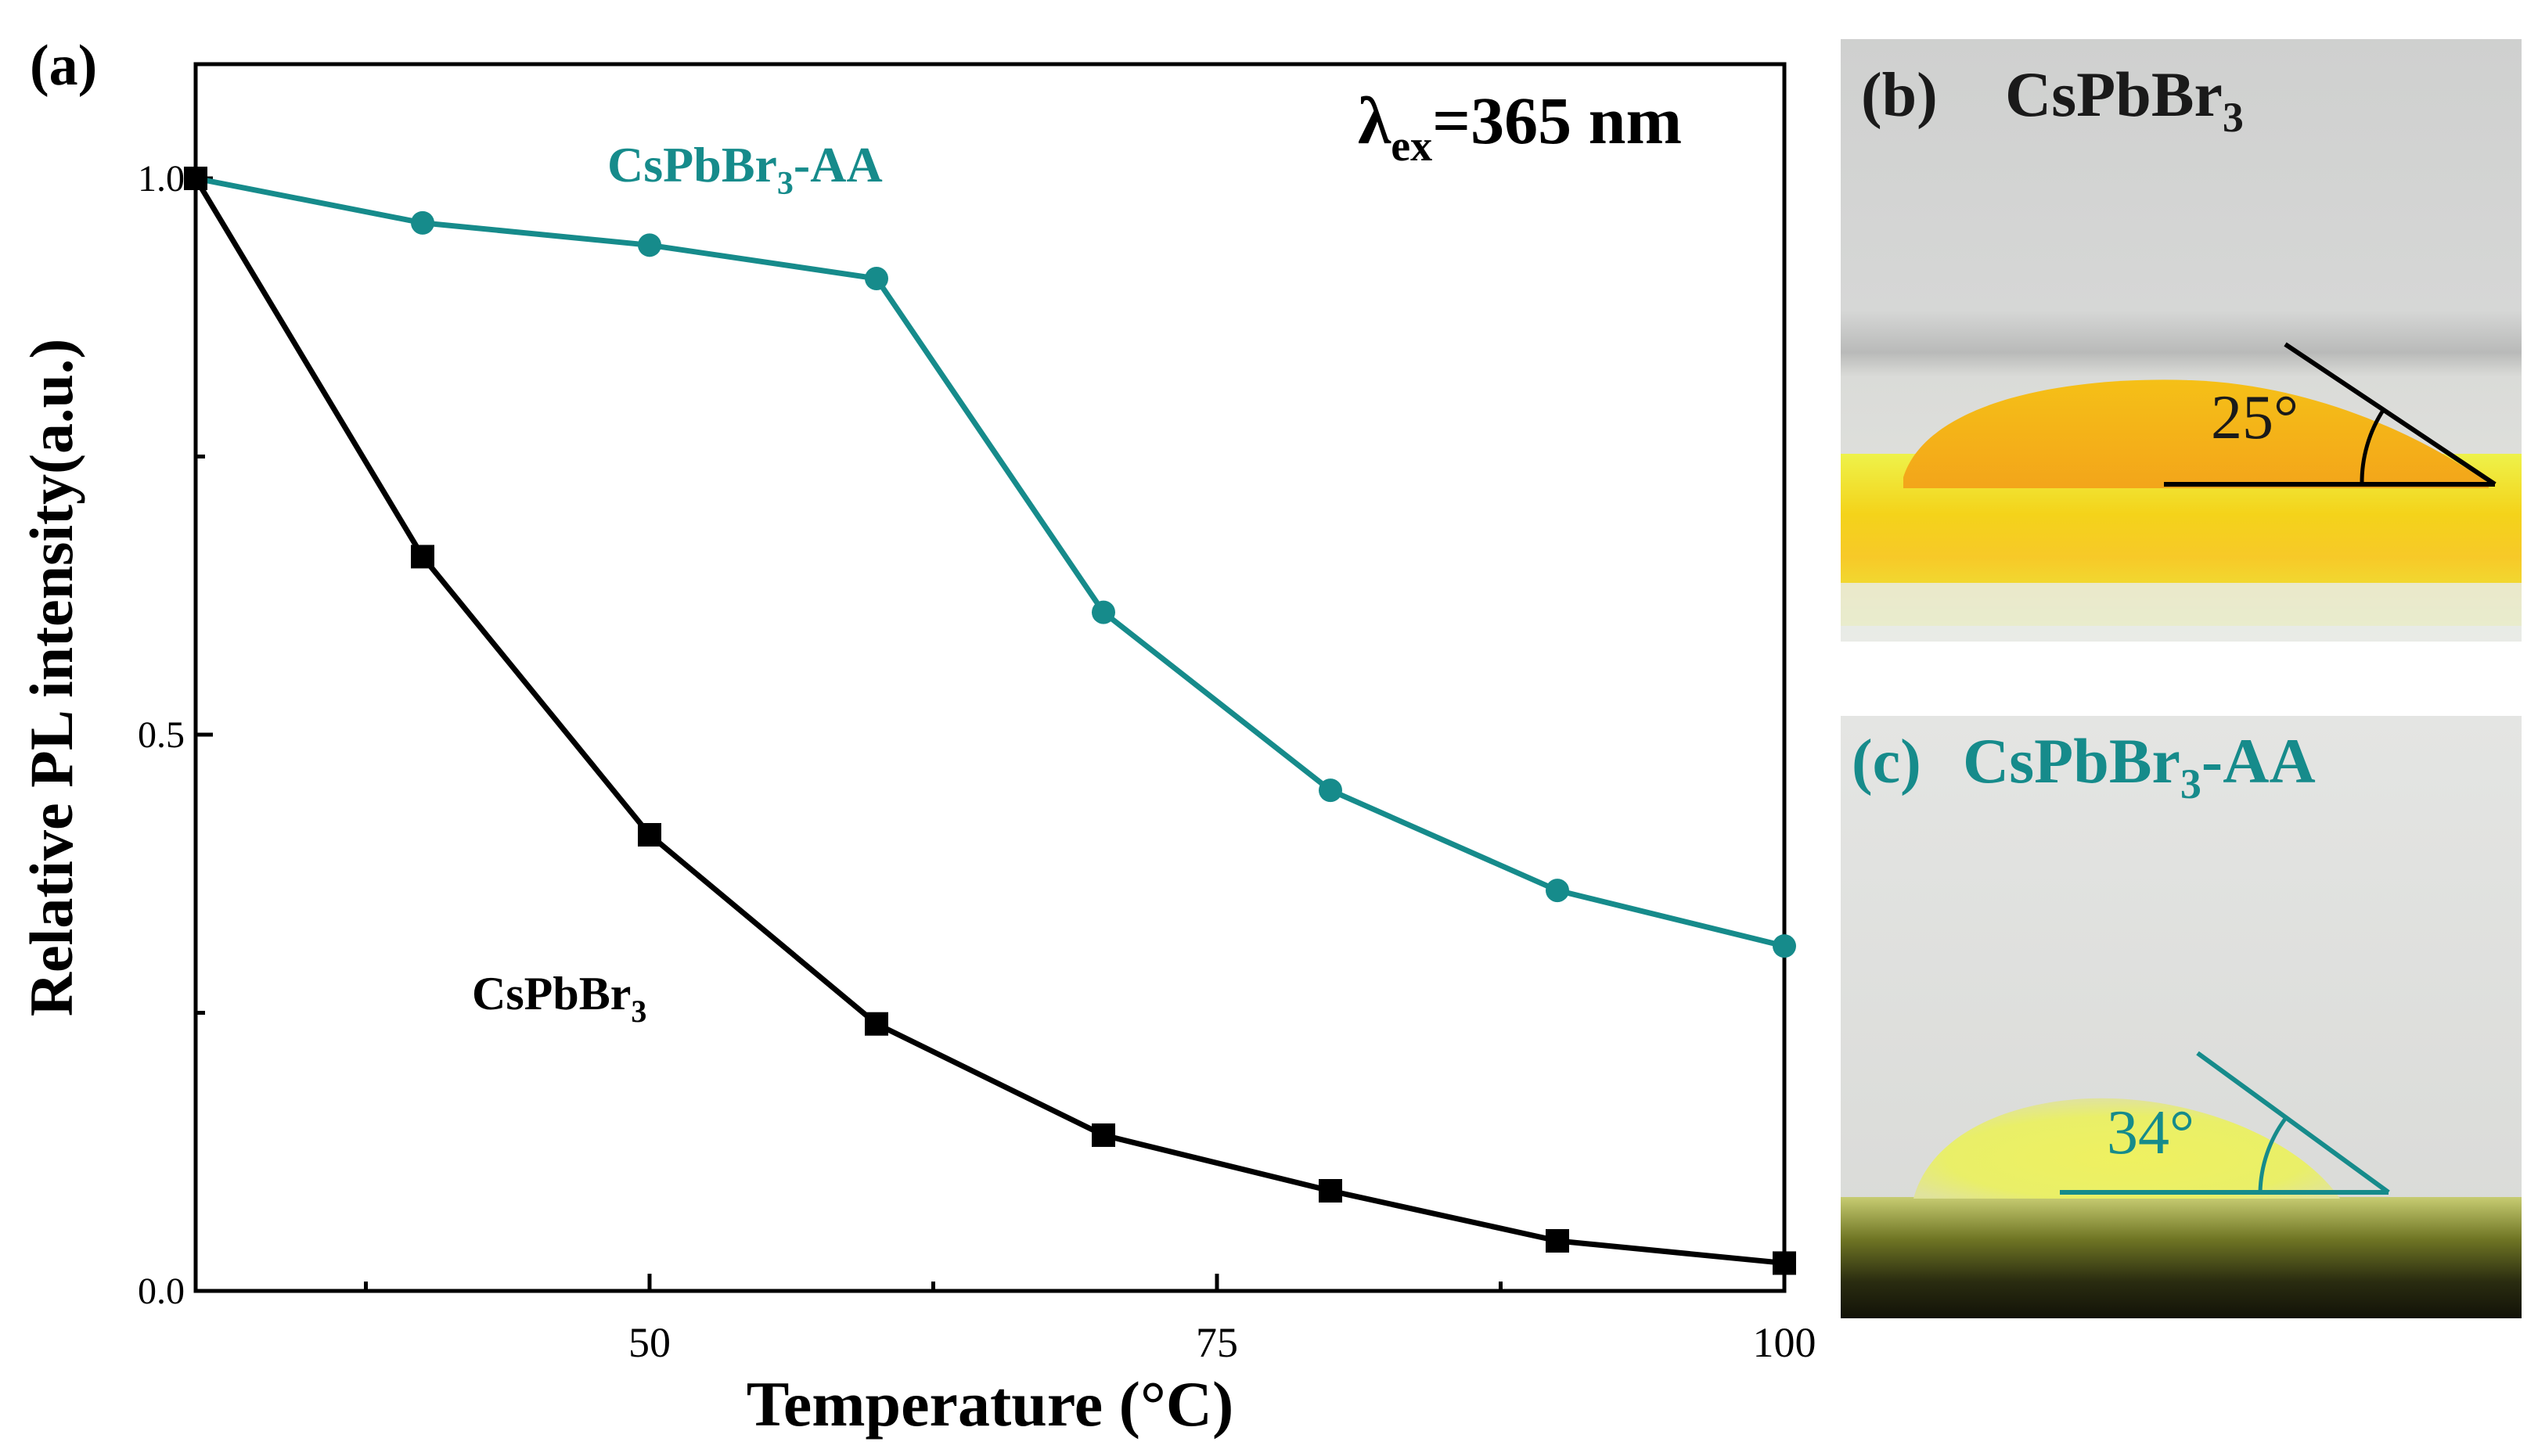 This screenshot has height=1456, width=2538. Describe the element at coordinates (1411, 146) in the screenshot. I see `lambda-subscript: ex` at that location.